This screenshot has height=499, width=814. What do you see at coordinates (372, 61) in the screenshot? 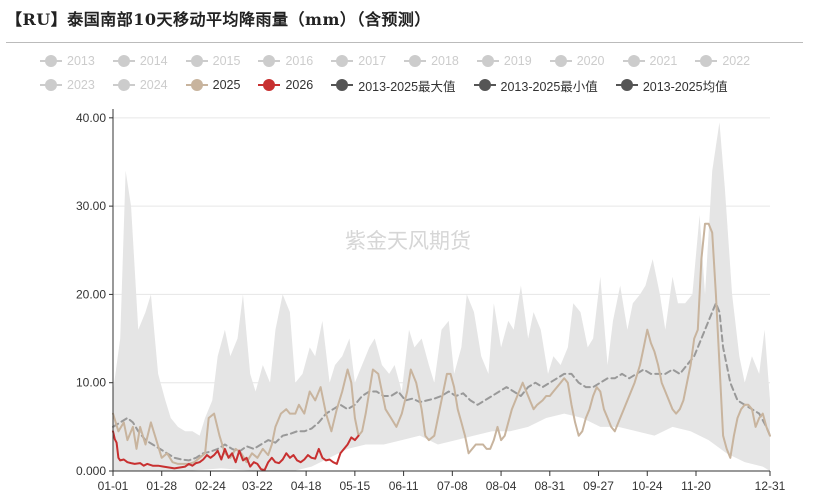
I see `legend-label: 2017` at bounding box center [372, 61].